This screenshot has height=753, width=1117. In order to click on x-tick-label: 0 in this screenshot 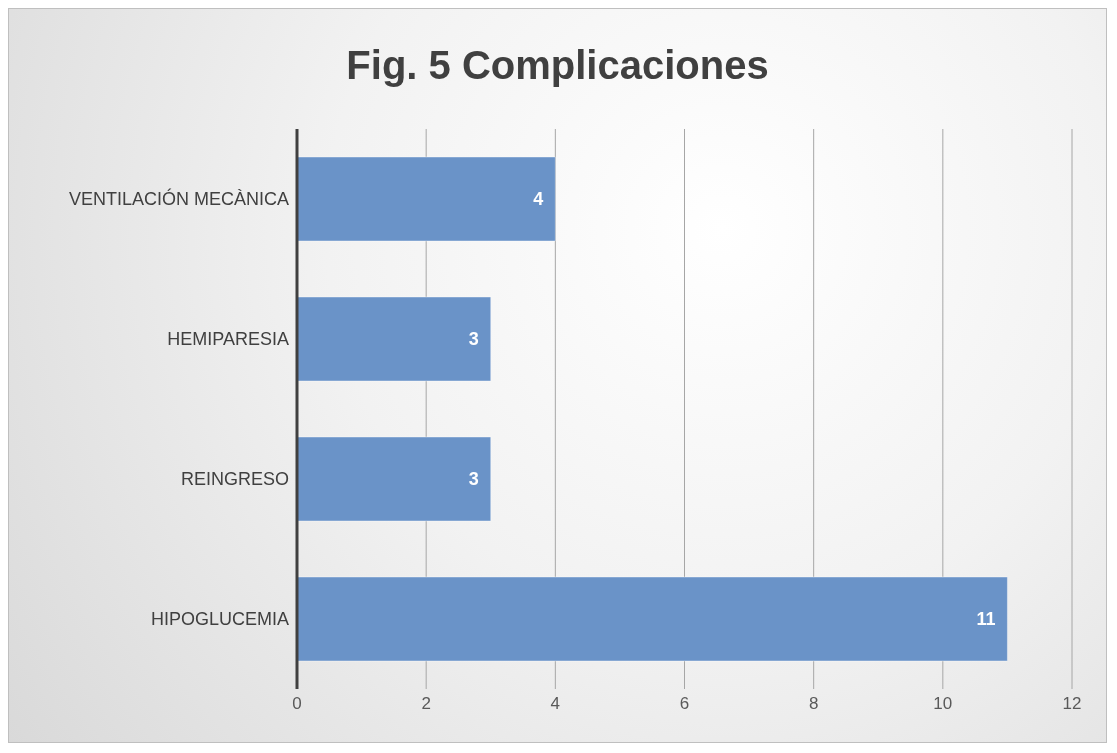, I will do `click(297, 704)`.